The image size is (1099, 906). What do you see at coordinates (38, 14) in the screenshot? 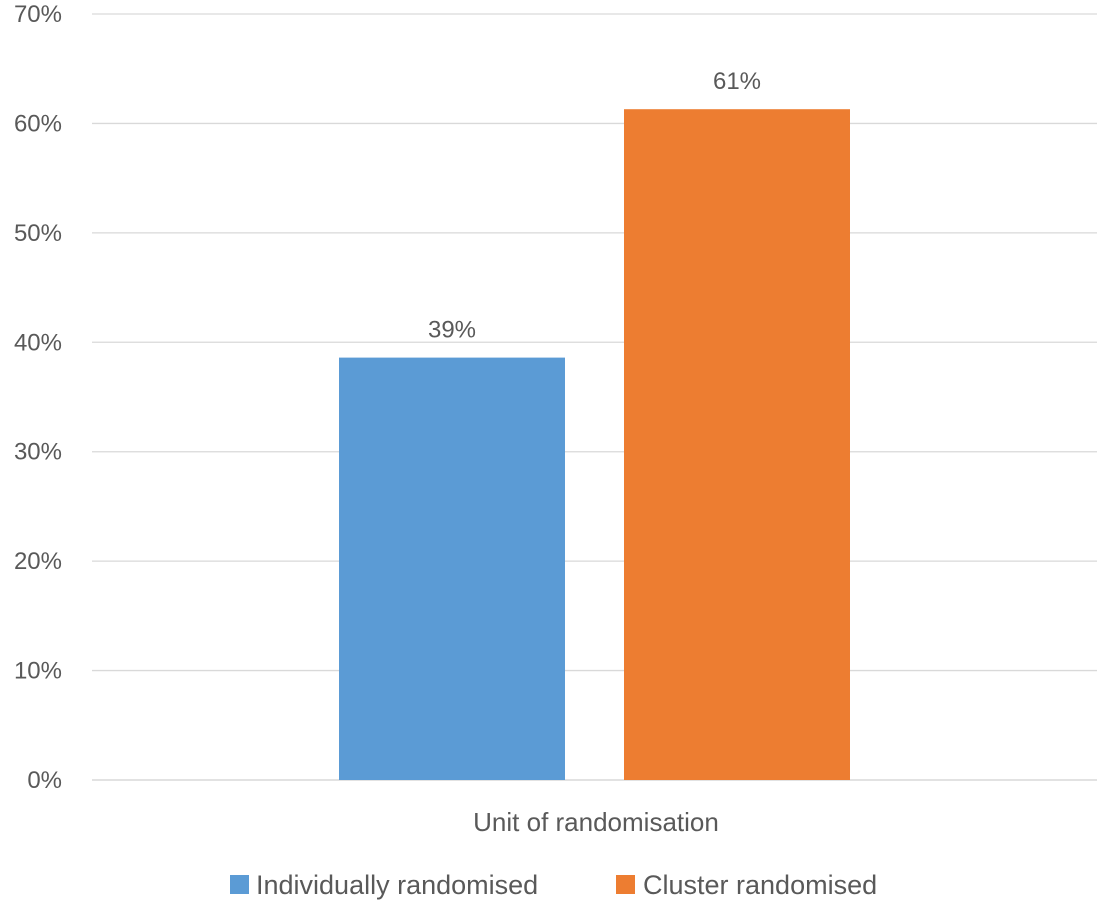
I see `y-tick-label: 70%` at bounding box center [38, 14].